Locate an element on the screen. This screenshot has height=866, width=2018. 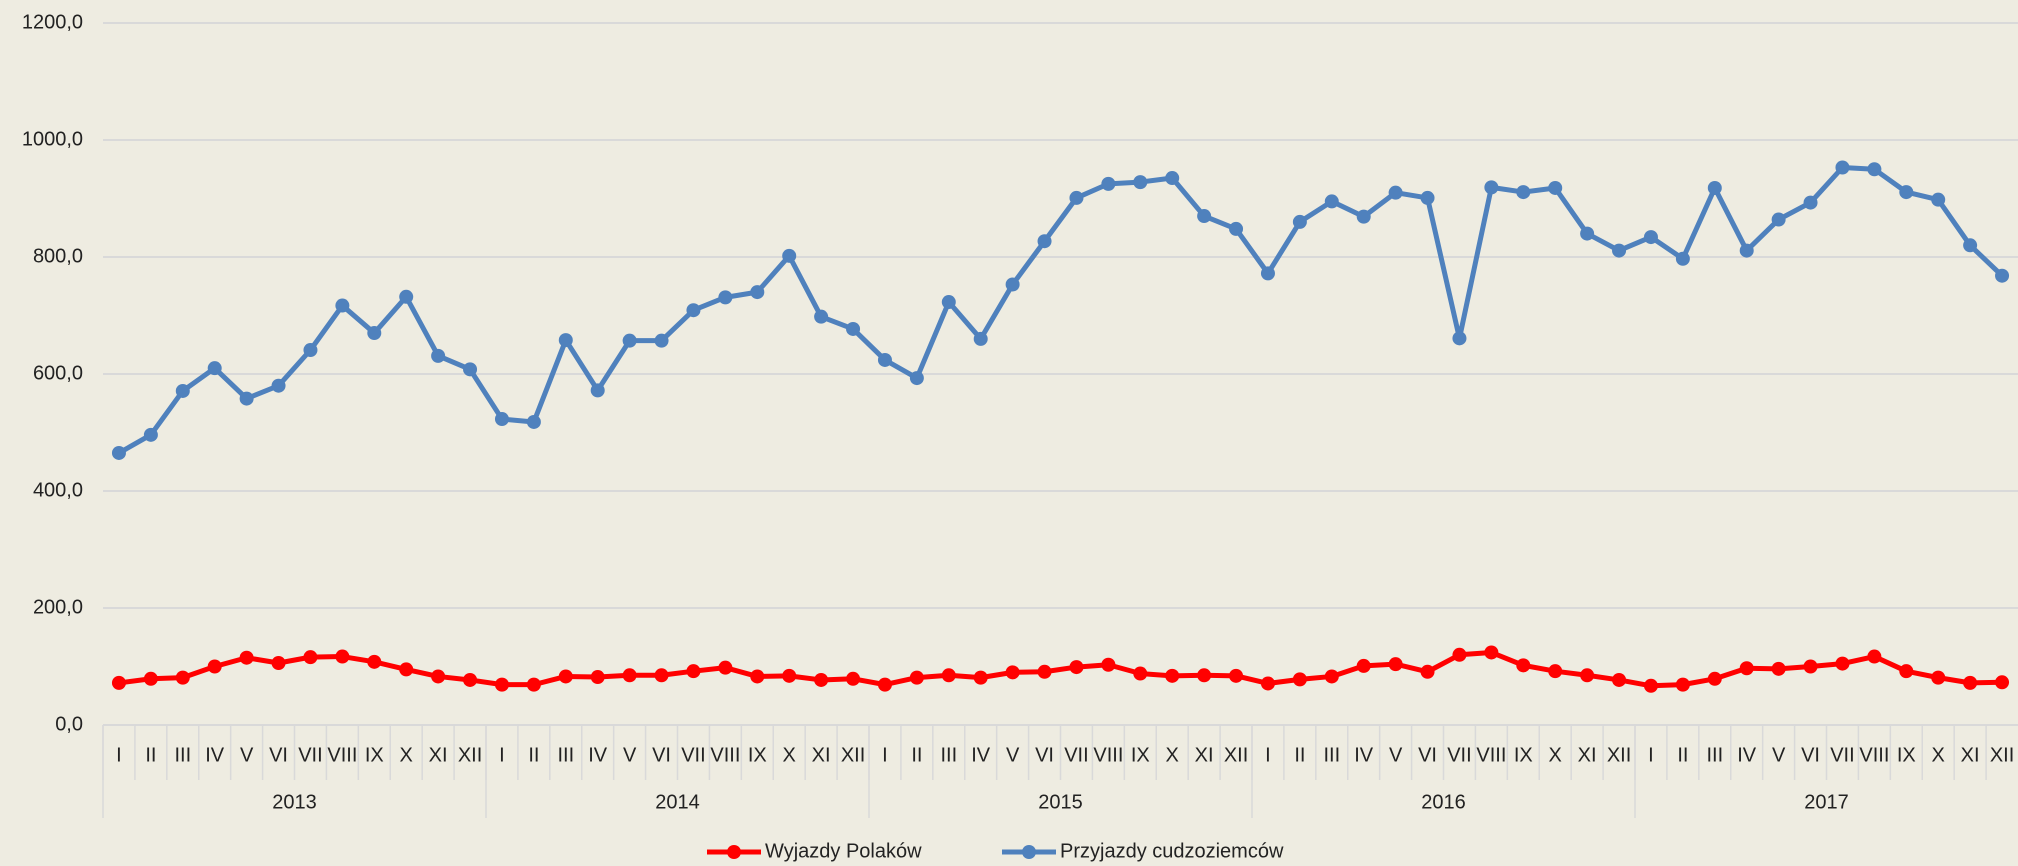
legend-label: Wyjazdy Polaków is located at coordinates (843, 851).